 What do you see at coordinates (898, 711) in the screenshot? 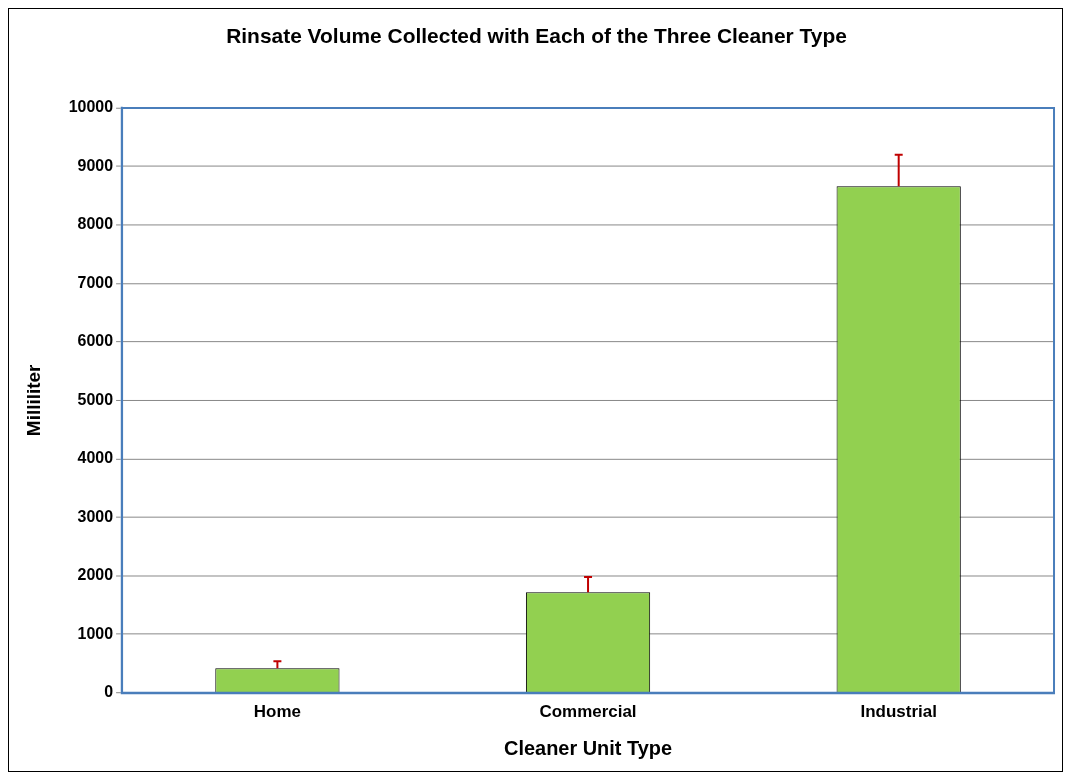
I see `x-tick-label: Industrial` at bounding box center [898, 711].